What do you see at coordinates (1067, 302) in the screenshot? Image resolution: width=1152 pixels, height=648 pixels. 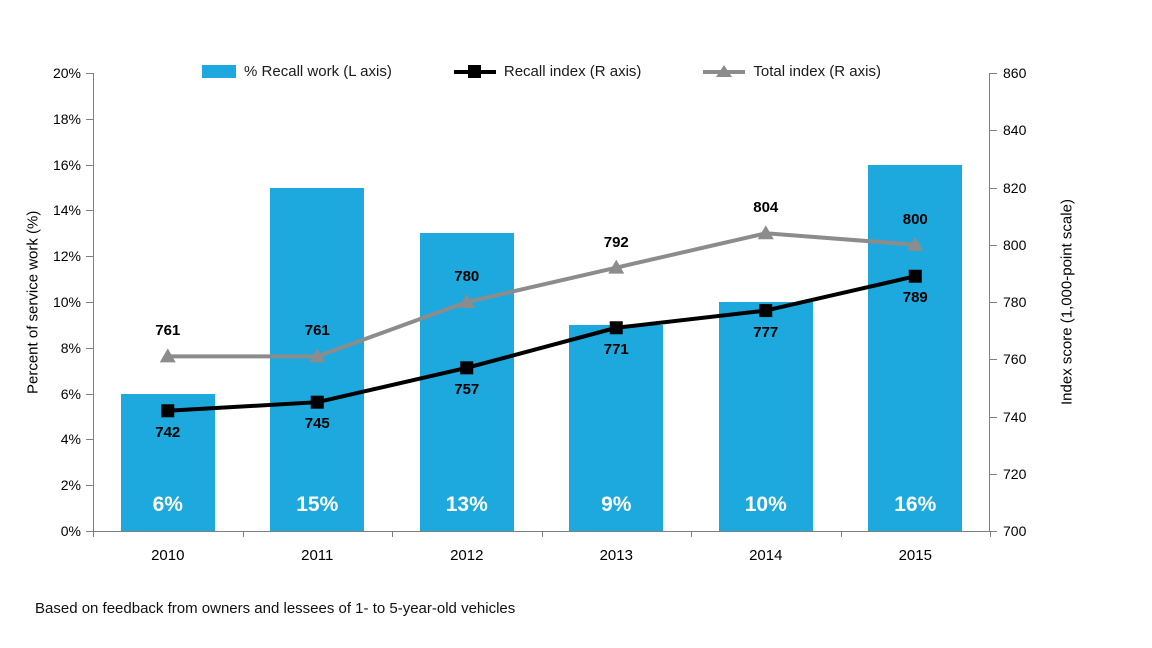 I see `right-axis-title: Index score (1,000-point scale)` at bounding box center [1067, 302].